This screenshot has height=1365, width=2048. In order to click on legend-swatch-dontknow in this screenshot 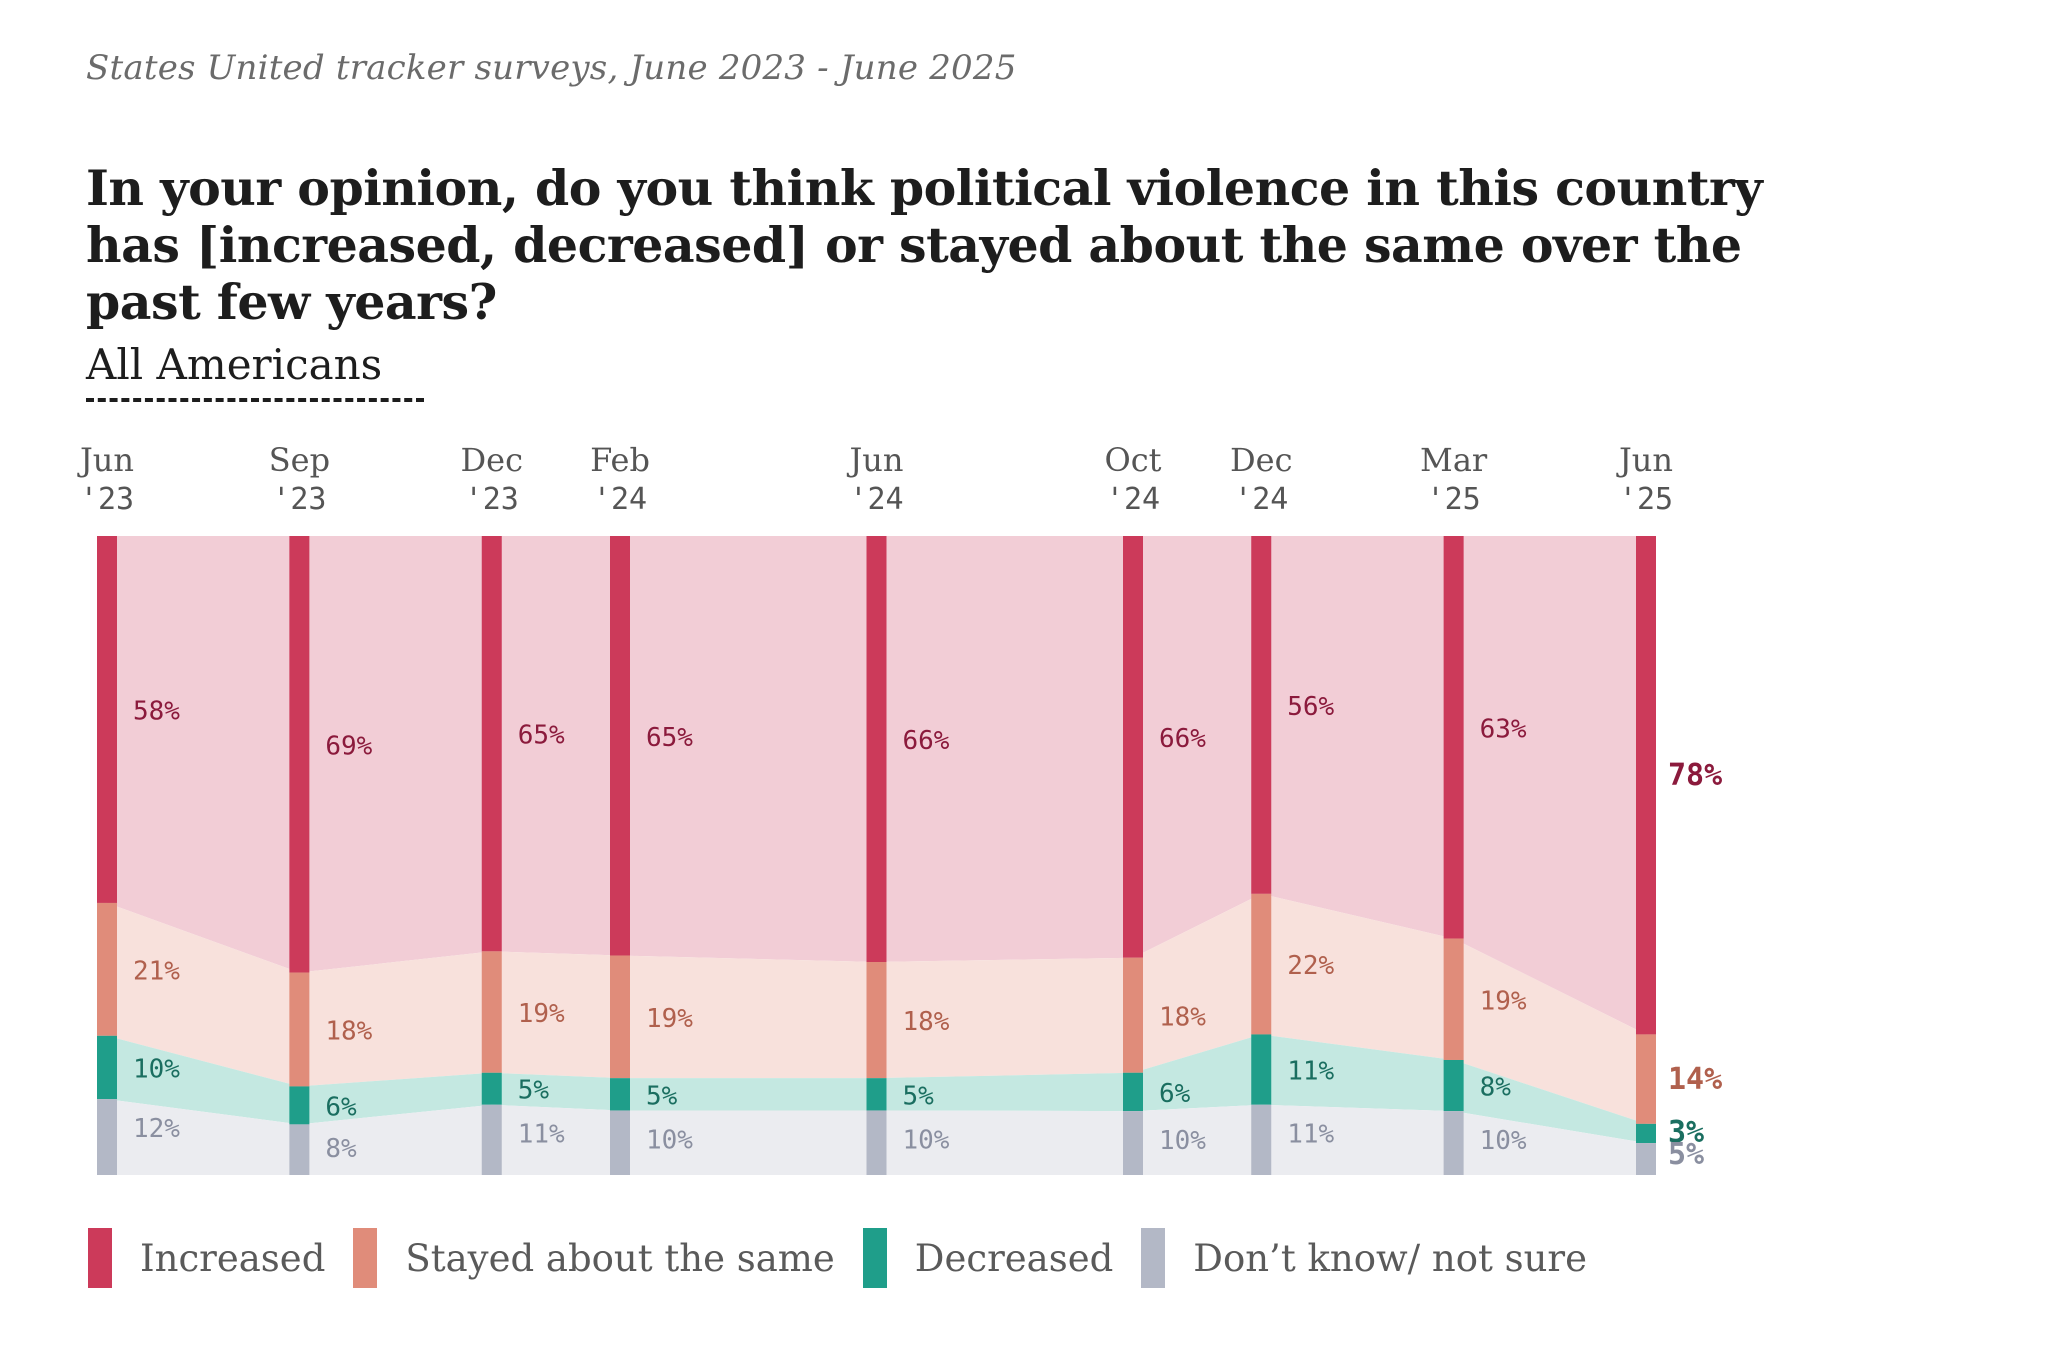, I will do `click(1153, 1258)`.